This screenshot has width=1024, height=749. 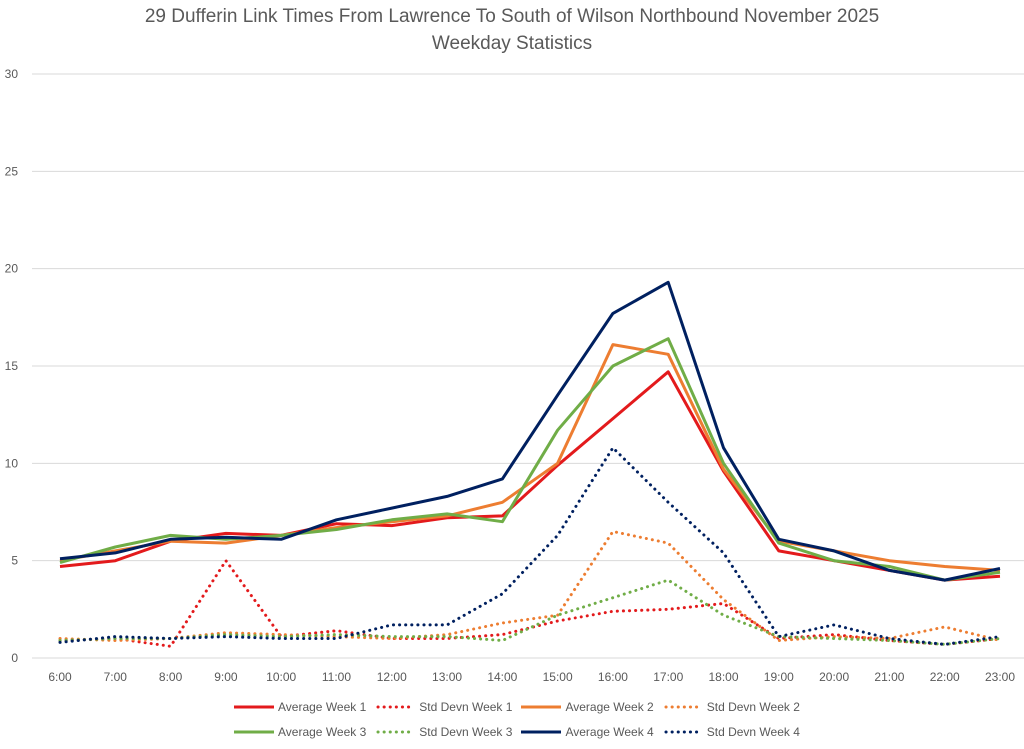 What do you see at coordinates (724, 677) in the screenshot?
I see `x-tick-label: 18:00` at bounding box center [724, 677].